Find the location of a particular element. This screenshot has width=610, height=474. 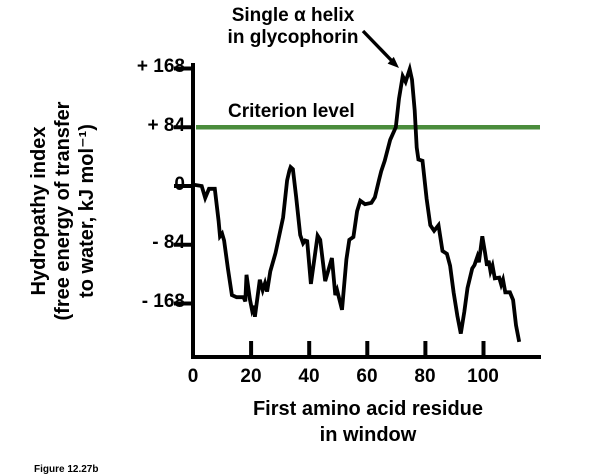

x-tick-label-20: 20 is located at coordinates (251, 376).